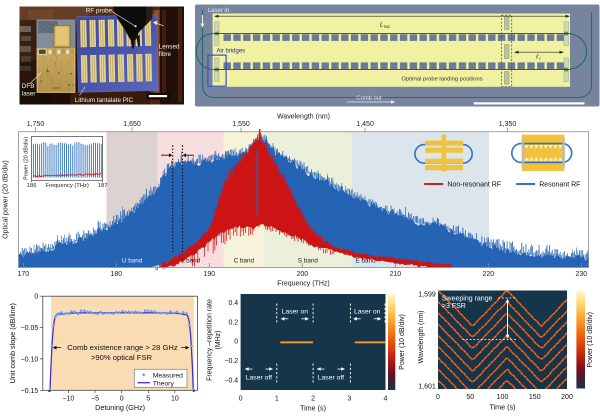 This screenshot has width=600, height=419. What do you see at coordinates (365, 124) in the screenshot?
I see `svg-text: 1,450` at bounding box center [365, 124].